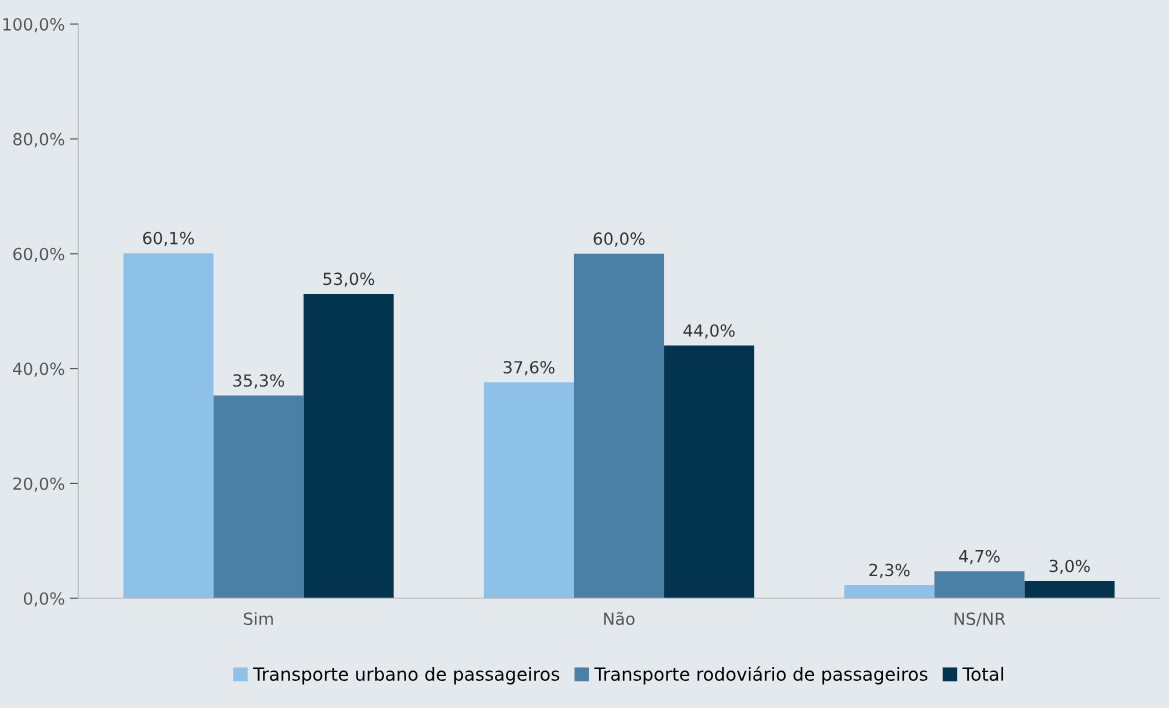  What do you see at coordinates (619, 618) in the screenshot?
I see `x-tick-label: Não` at bounding box center [619, 618].